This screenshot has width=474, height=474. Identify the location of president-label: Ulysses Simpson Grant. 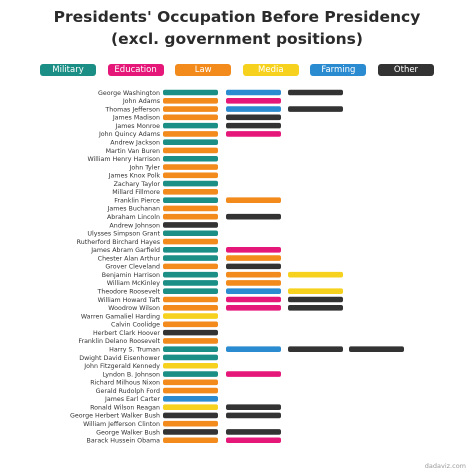
(123, 234).